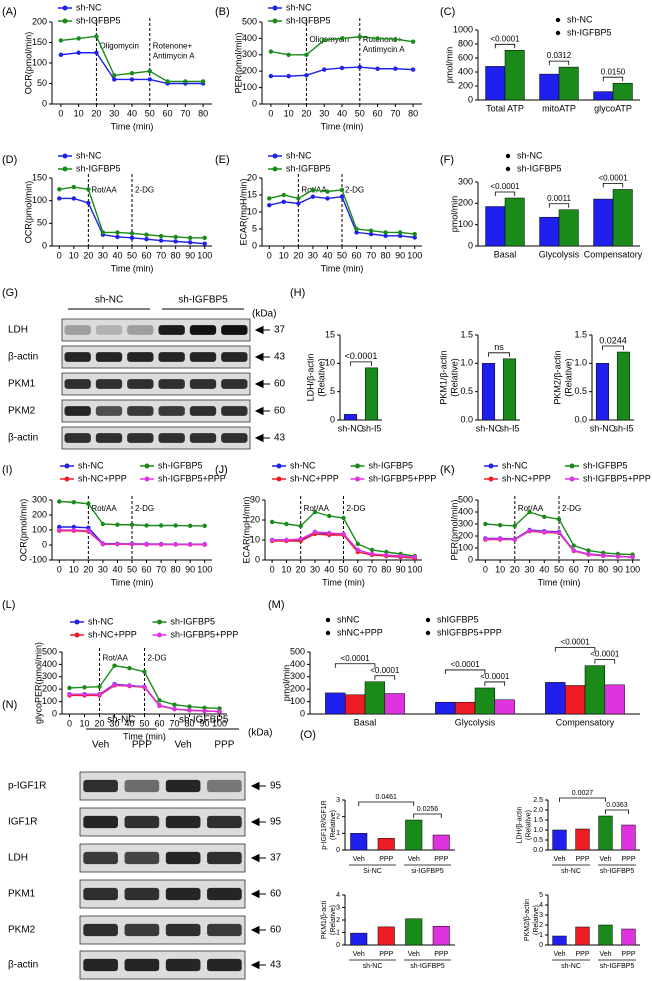  I want to click on x-tick-label: sh-I5, so click(623, 428).